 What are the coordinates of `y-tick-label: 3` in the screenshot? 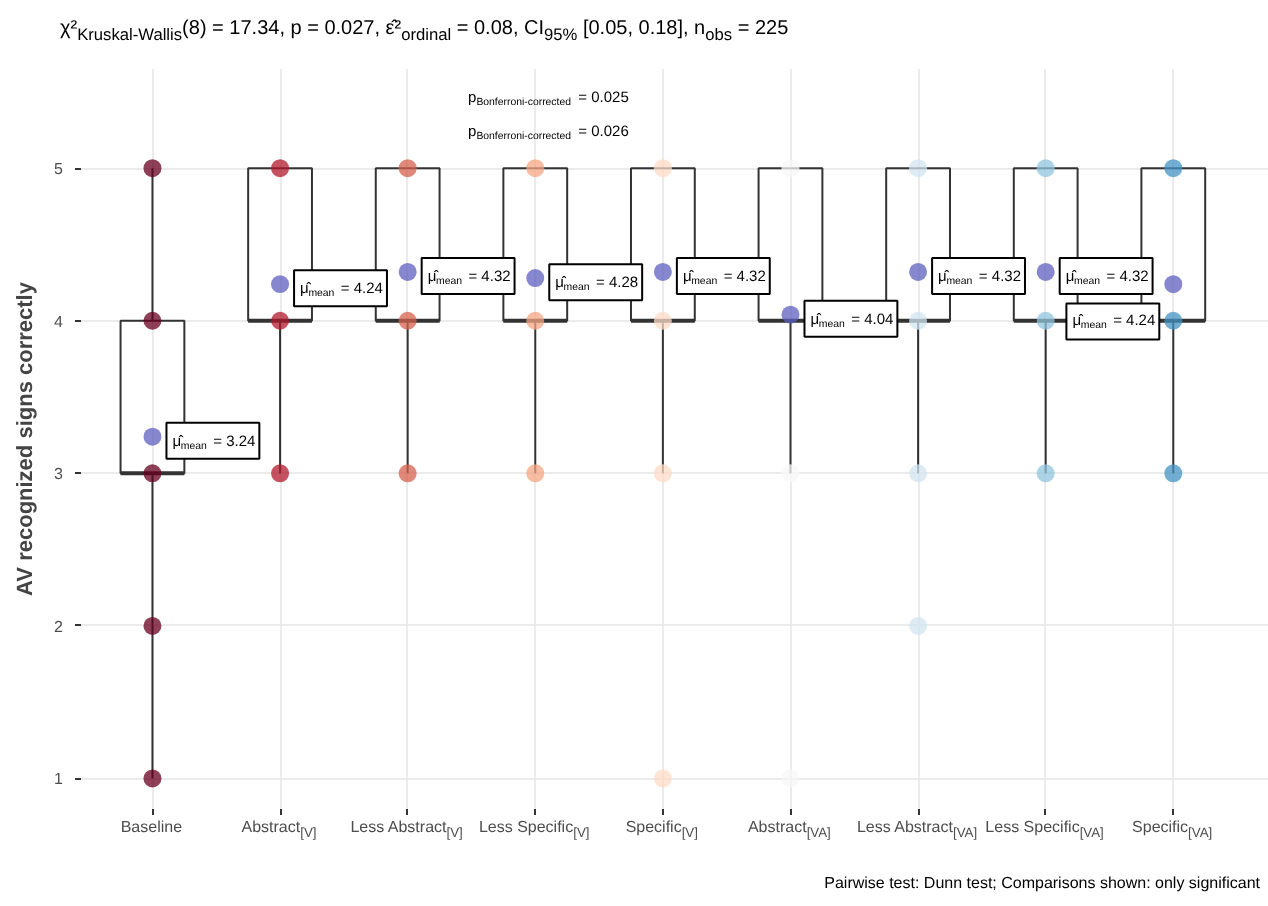 It's located at (59, 474).